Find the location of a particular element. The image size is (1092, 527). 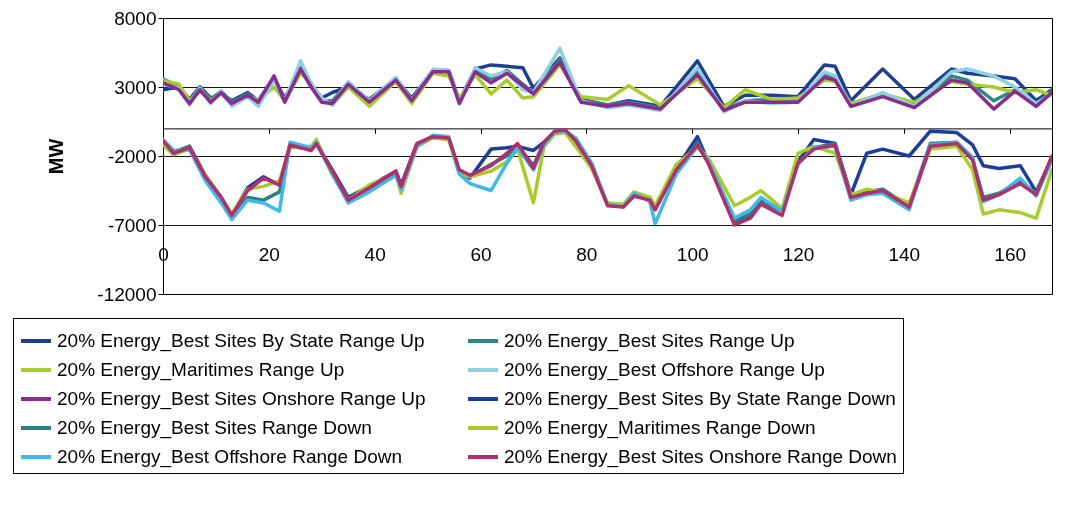

y-axis-title: MW is located at coordinates (56, 156).